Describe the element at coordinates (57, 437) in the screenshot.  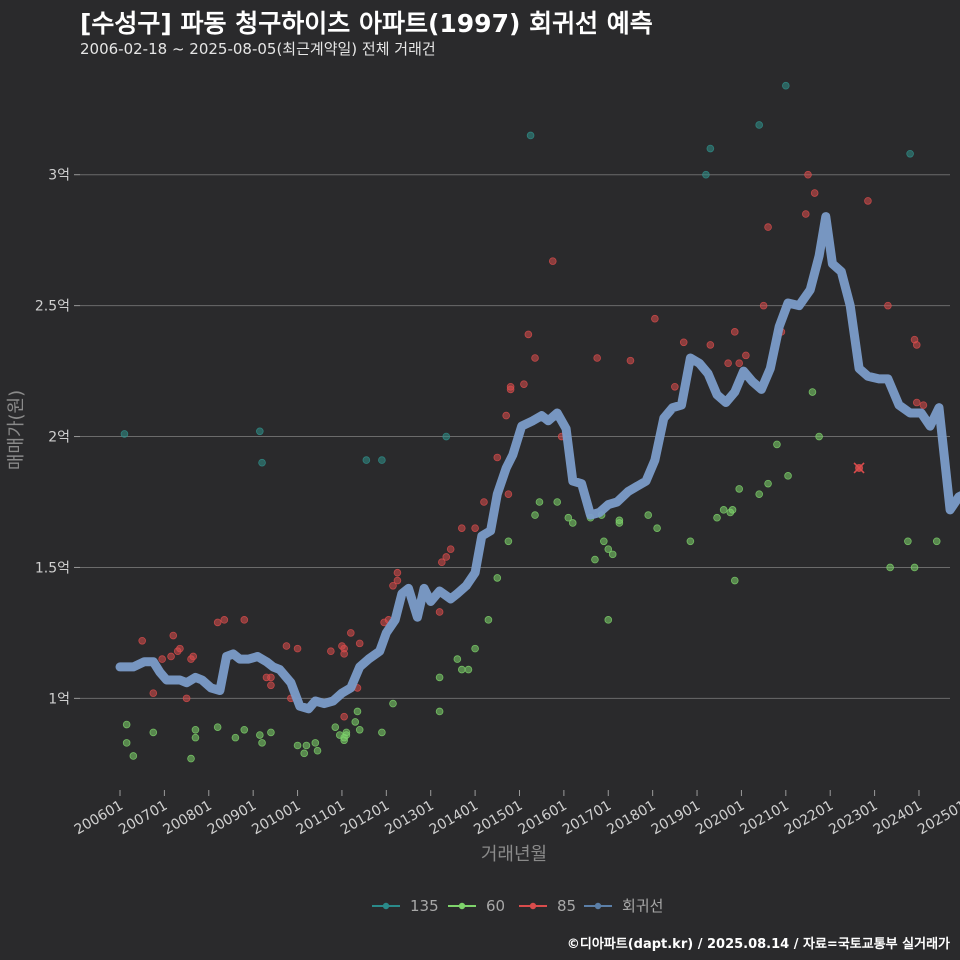
I see `y-axis-ticks: 1억 1.5억 2억 2.5억 3억` at that location.